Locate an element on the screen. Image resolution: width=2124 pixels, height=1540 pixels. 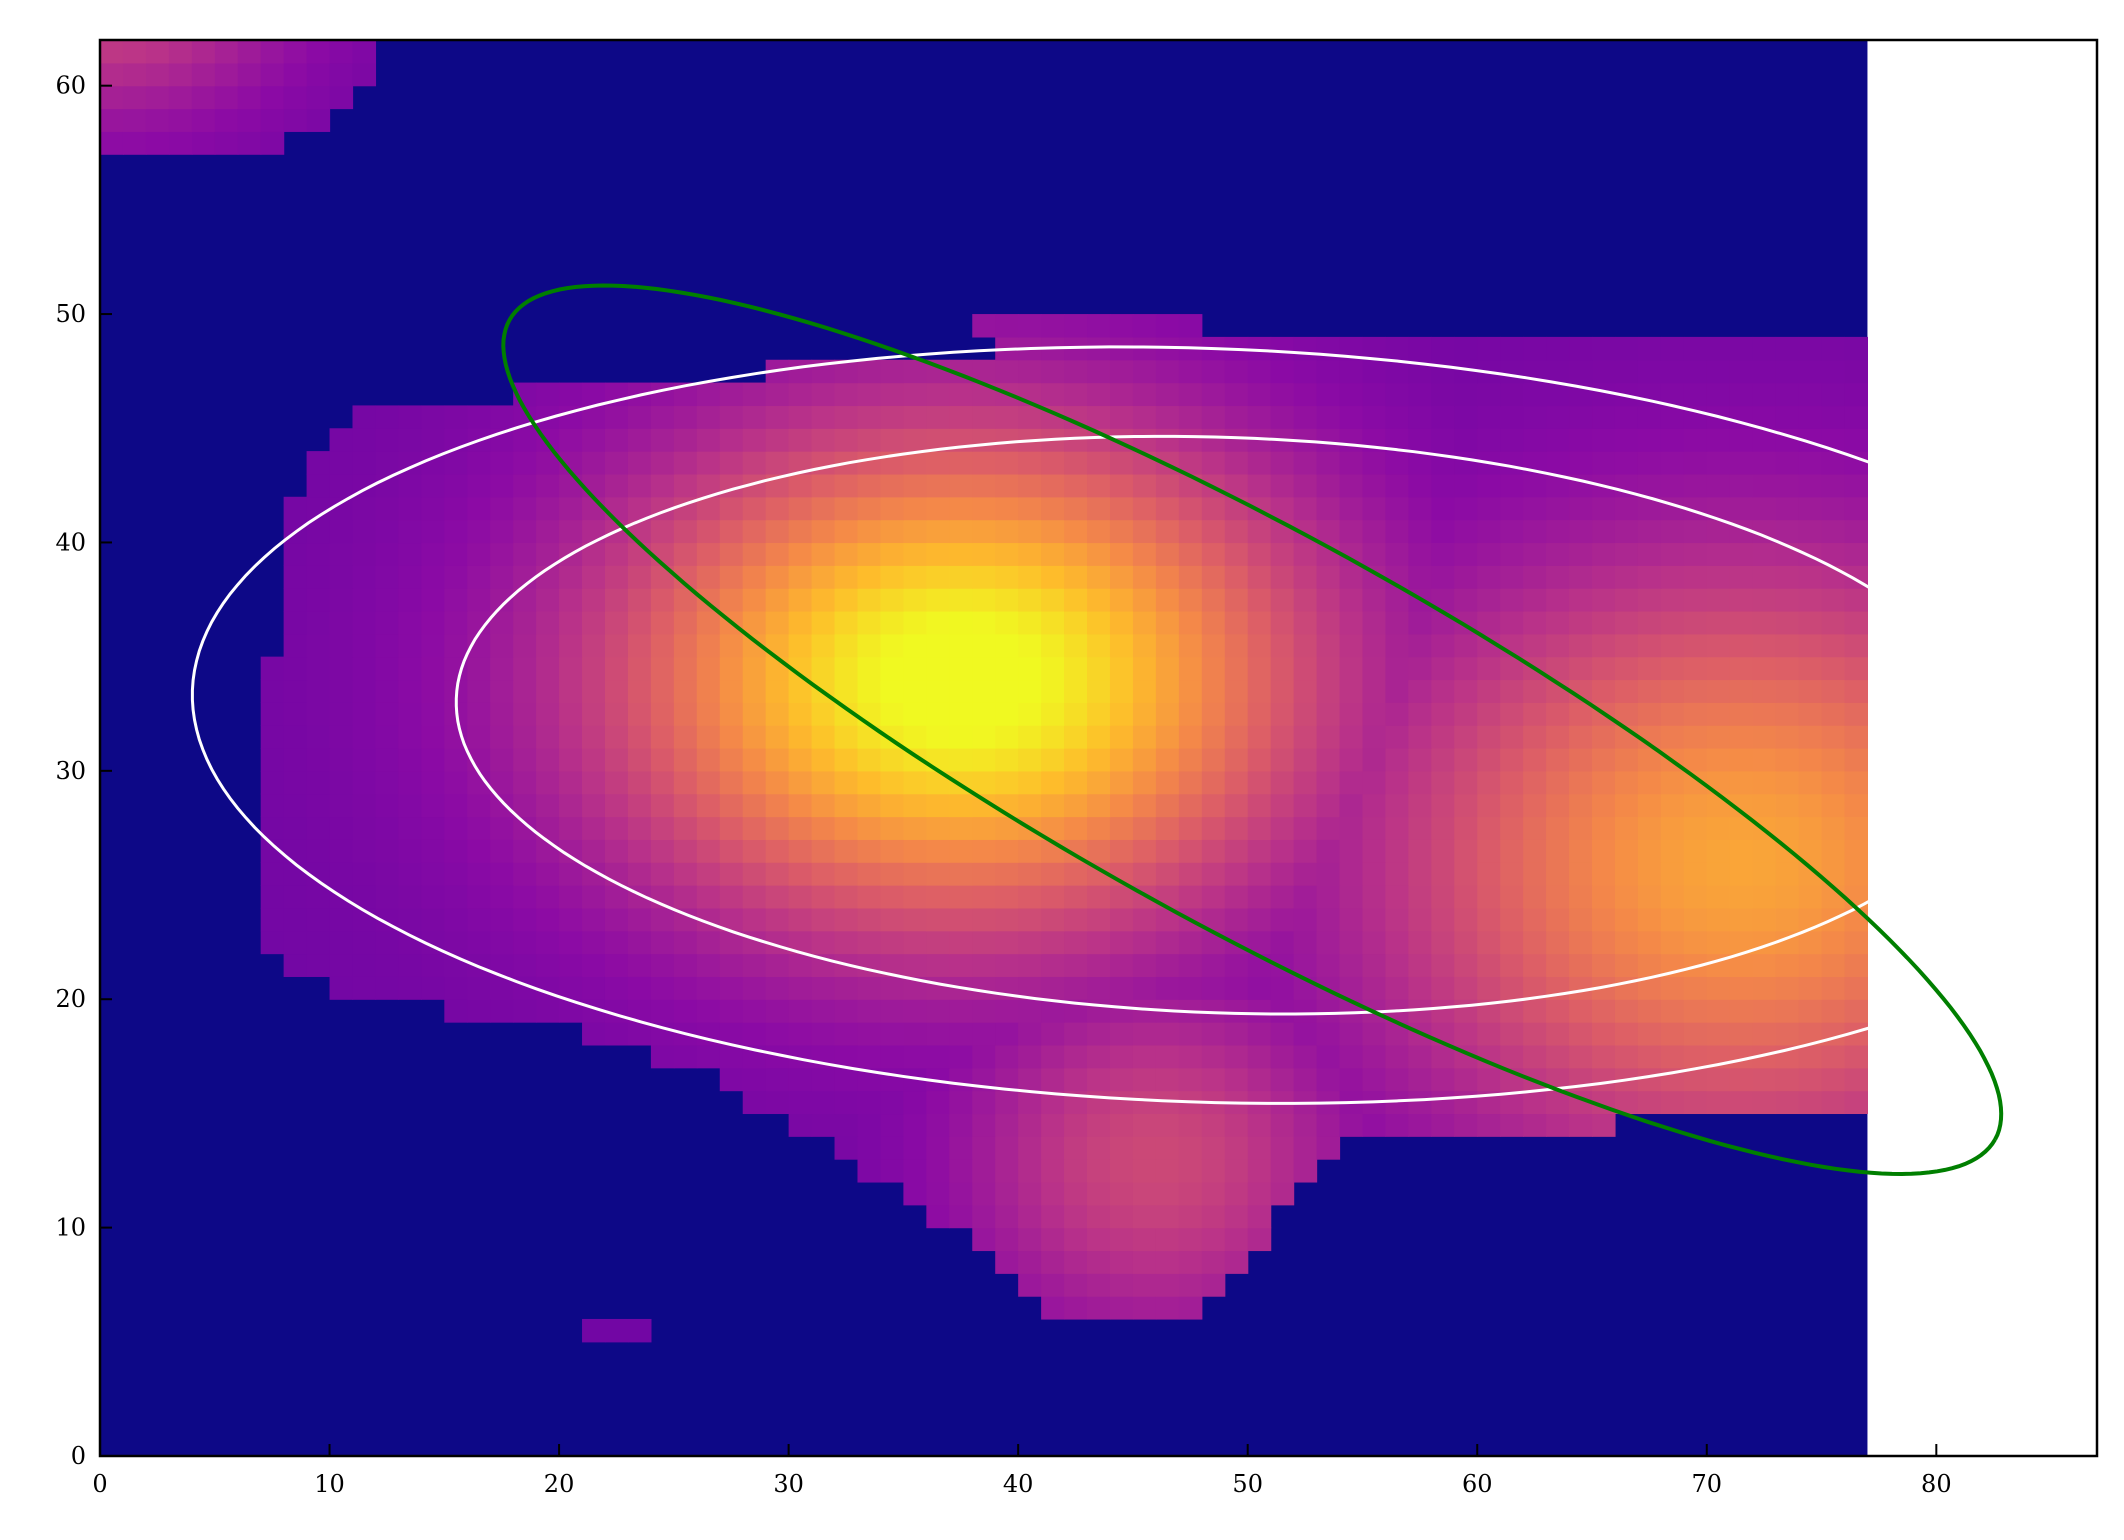
x-tick-label: 50 is located at coordinates (1247, 1484).